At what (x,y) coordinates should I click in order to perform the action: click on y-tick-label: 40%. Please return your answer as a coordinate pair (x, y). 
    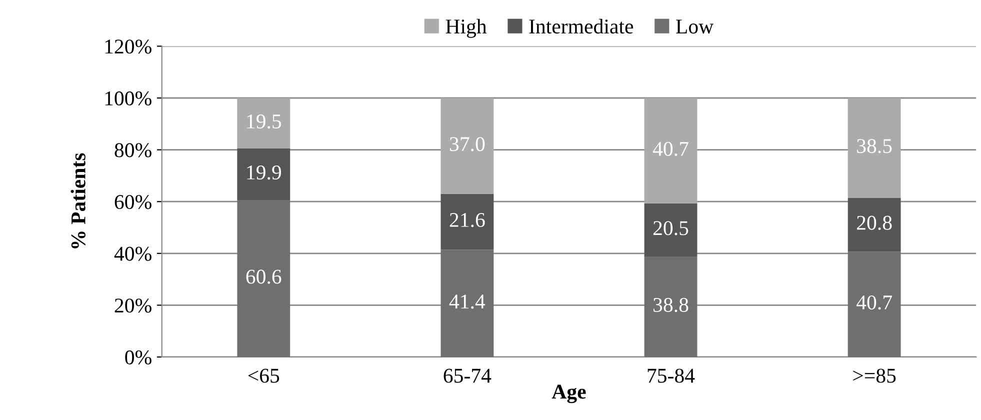
    Looking at the image, I should click on (133, 253).